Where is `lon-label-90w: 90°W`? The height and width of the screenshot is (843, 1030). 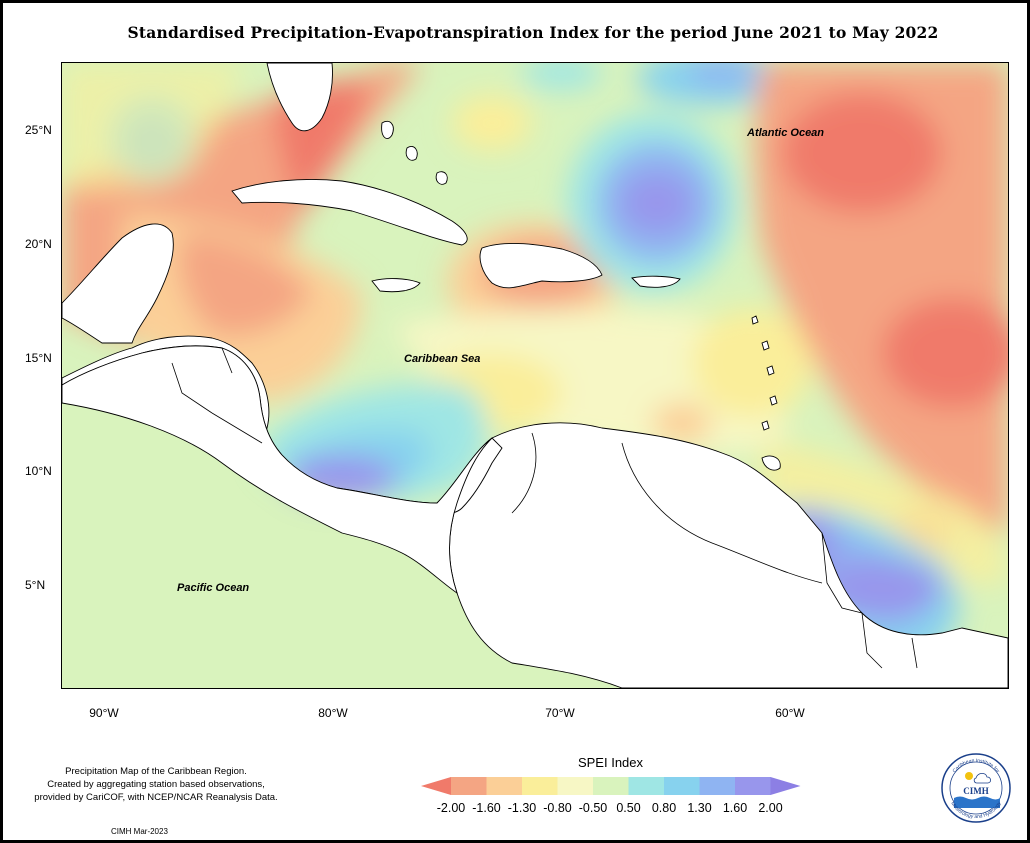 lon-label-90w: 90°W is located at coordinates (104, 713).